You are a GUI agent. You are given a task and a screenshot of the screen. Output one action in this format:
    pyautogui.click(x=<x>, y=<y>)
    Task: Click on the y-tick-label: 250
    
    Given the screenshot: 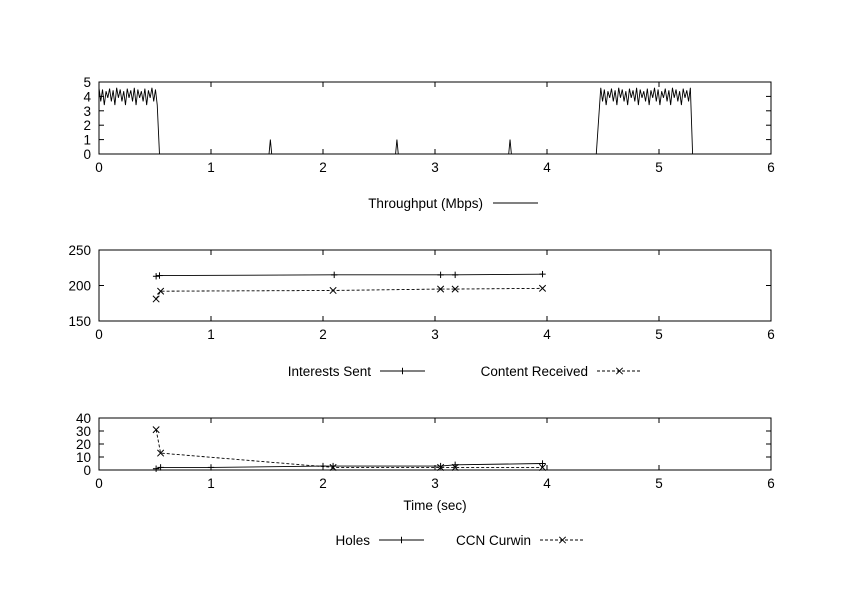 What is the action you would take?
    pyautogui.click(x=79, y=250)
    